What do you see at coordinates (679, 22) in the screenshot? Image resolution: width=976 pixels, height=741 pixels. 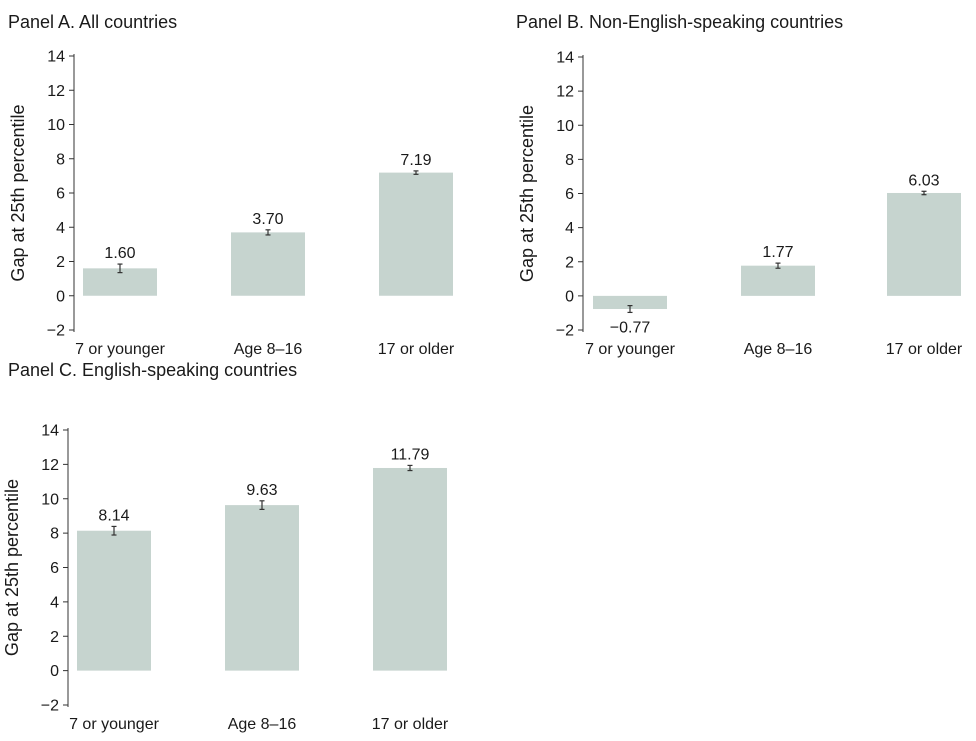 I see `panel-title: Panel B. Non-English-speaking countries` at bounding box center [679, 22].